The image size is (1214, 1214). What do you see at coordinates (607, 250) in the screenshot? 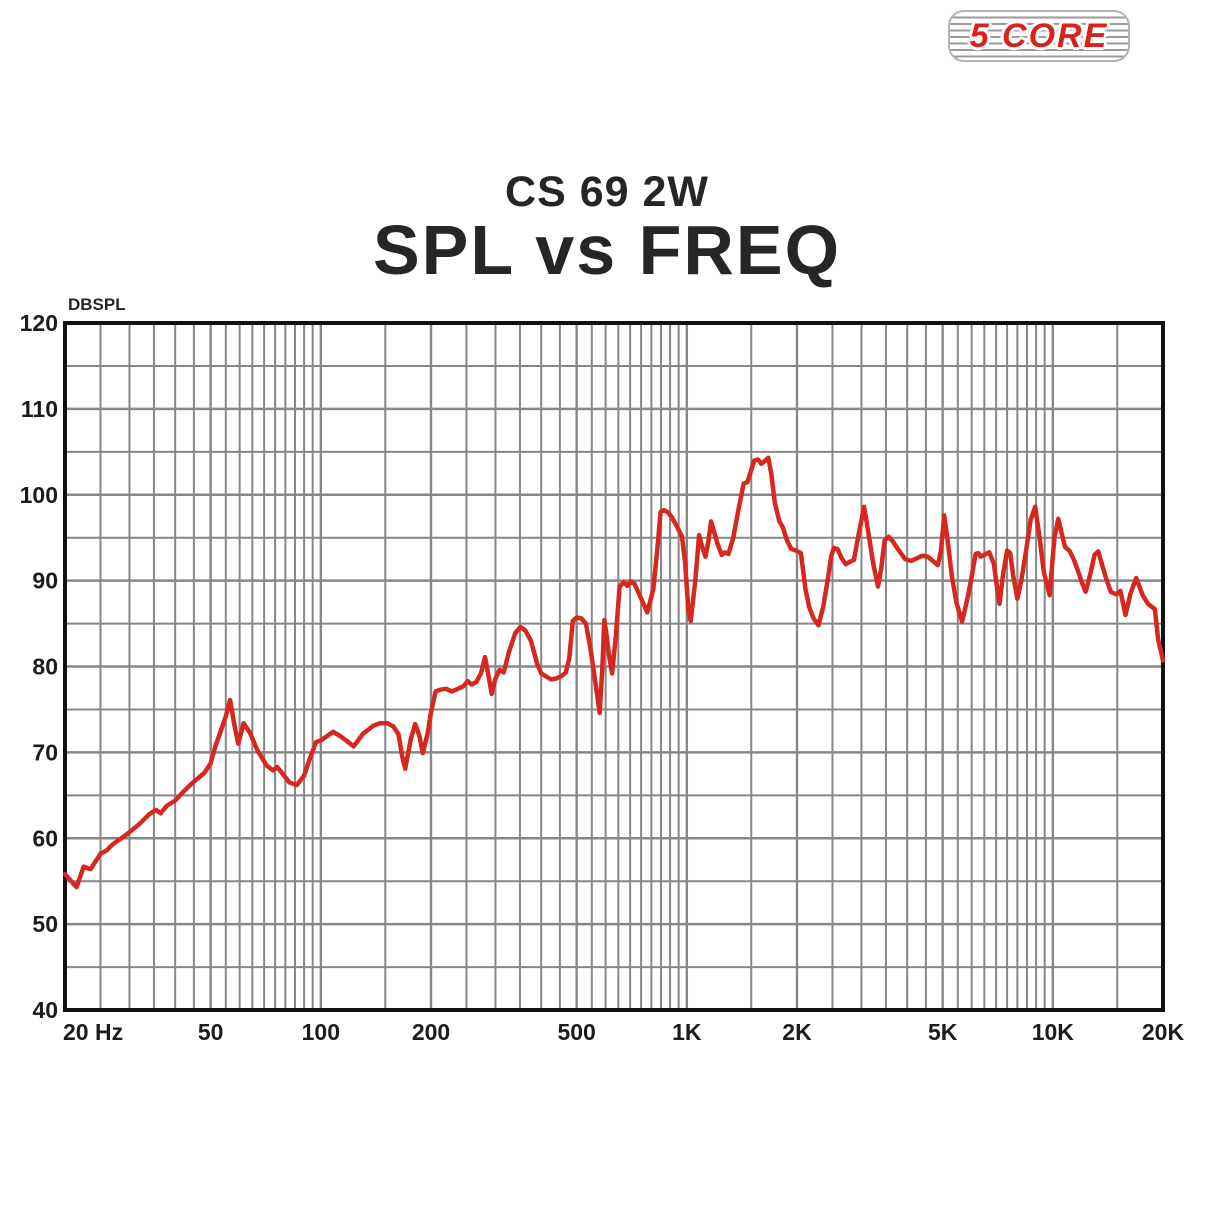
I see `chart-title: SPL vs FREQ` at bounding box center [607, 250].